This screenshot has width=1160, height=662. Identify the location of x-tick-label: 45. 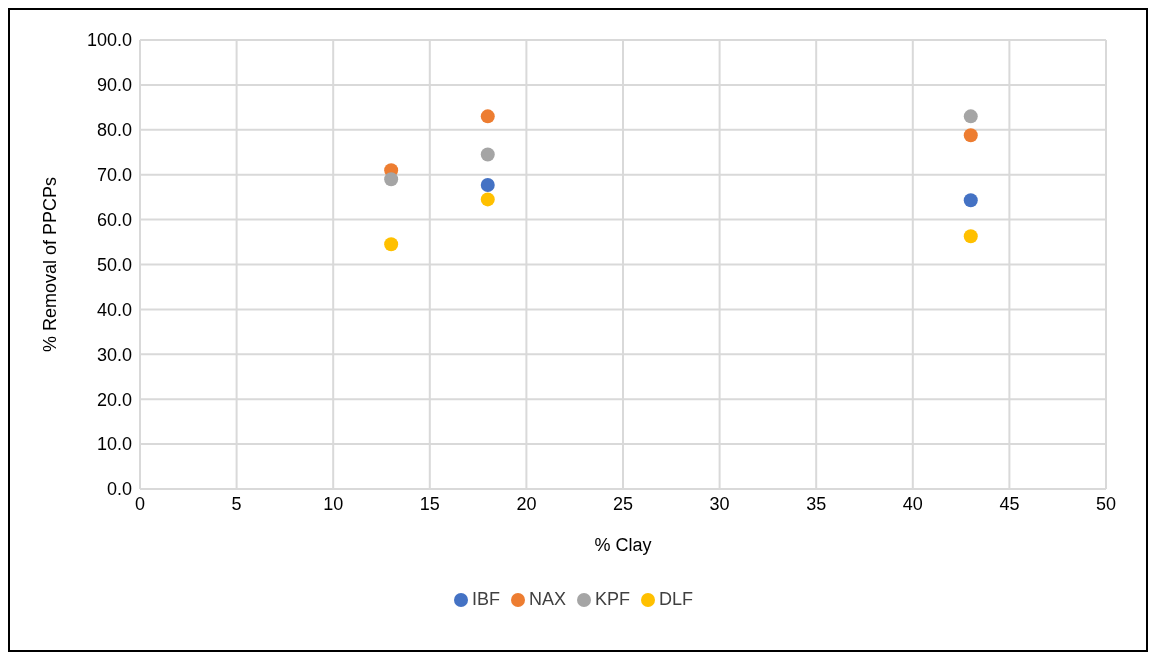
(1009, 503).